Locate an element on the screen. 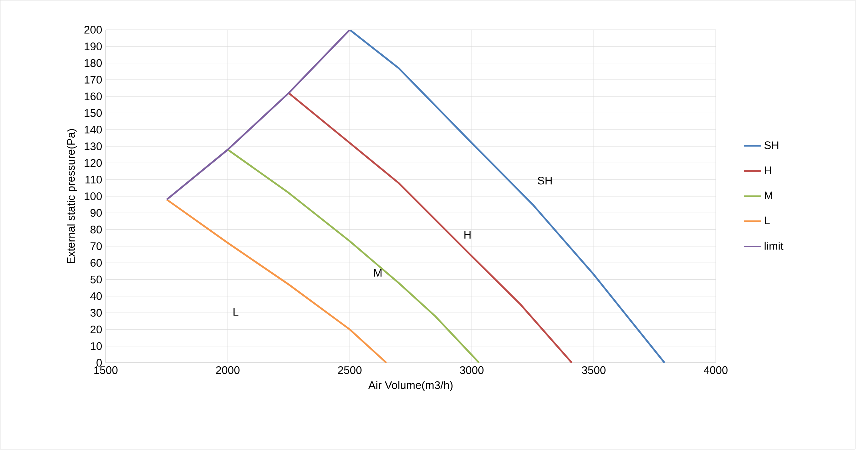 Image resolution: width=856 pixels, height=450 pixels. y-tick-label: 50 is located at coordinates (96, 280).